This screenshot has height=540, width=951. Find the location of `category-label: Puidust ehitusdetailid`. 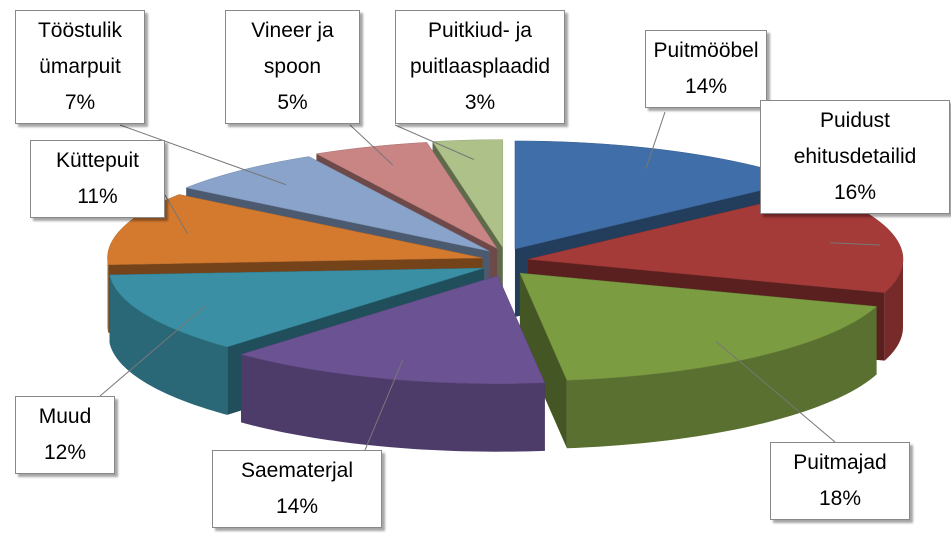

category-label: Puidust ehitusdetailid is located at coordinates (855, 138).